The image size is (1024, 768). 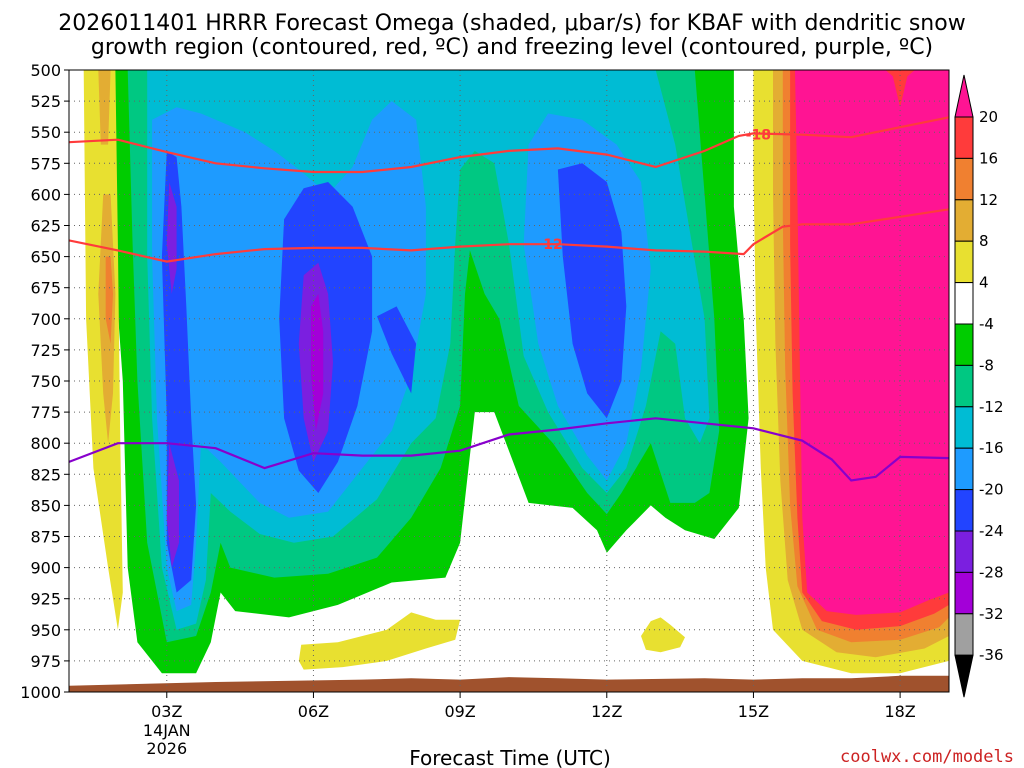 What do you see at coordinates (509, 449) in the screenshot?
I see `freezing-level-contour` at bounding box center [509, 449].